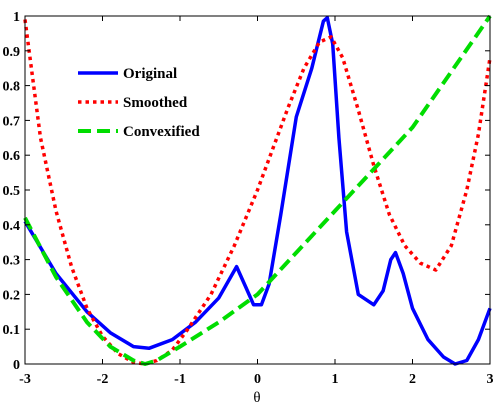  What do you see at coordinates (12, 87) in the screenshot?
I see `y-tick-label: 0.8` at bounding box center [12, 87].